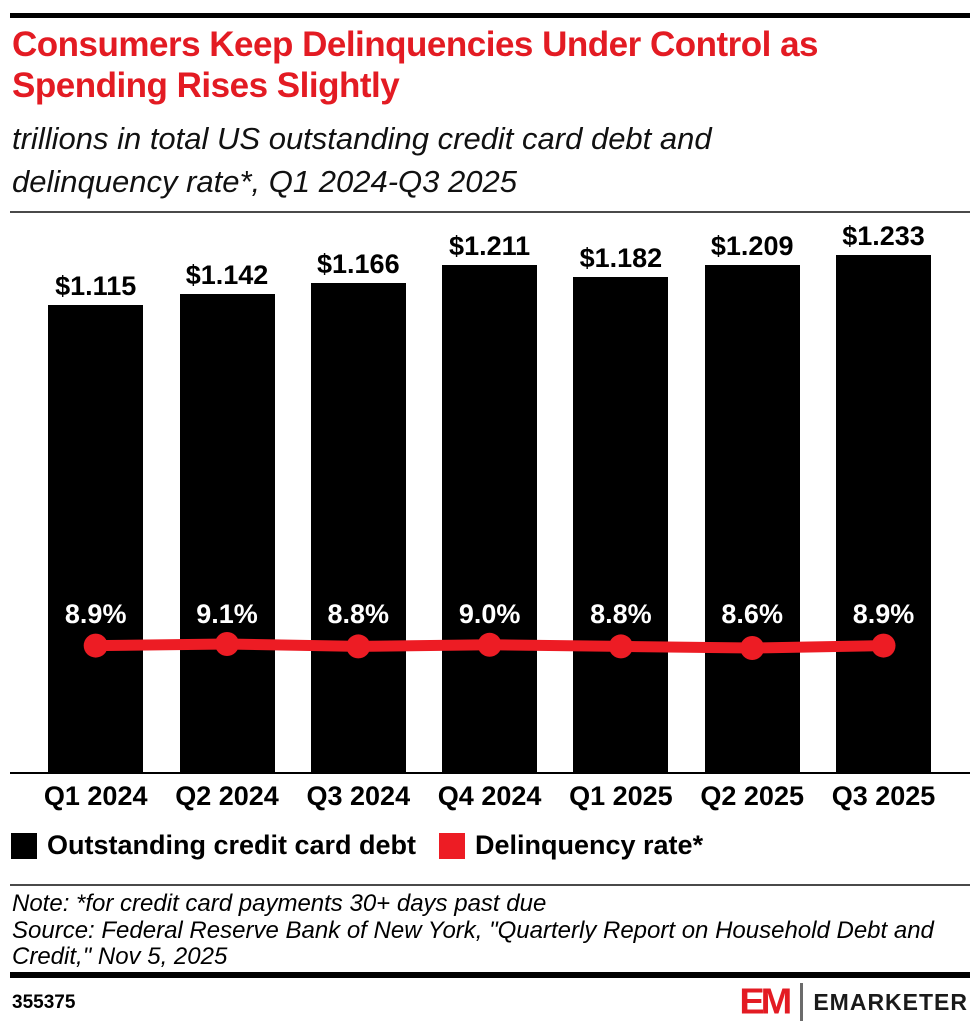 Image resolution: width=980 pixels, height=1030 pixels. What do you see at coordinates (358, 796) in the screenshot?
I see `x-axis-label: Q3 2024` at bounding box center [358, 796].